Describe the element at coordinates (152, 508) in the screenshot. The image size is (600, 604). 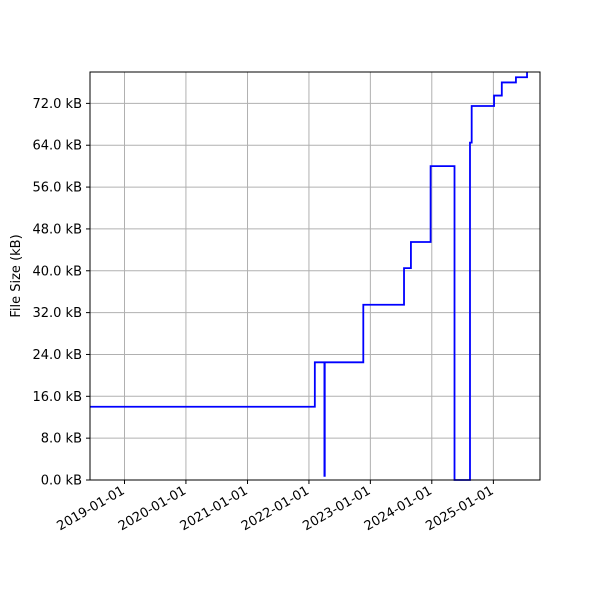
I see `x-tick-label: 2020-01-01` at that location.